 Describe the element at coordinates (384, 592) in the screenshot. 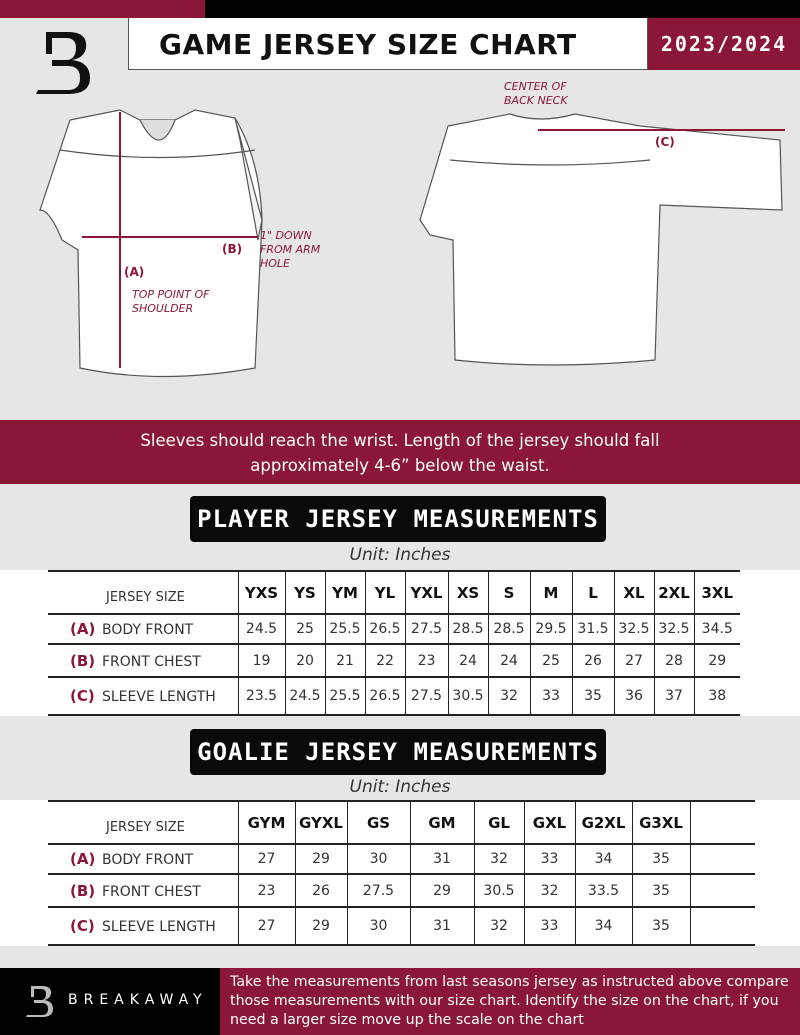

I see `size-header-yl: YL` at that location.